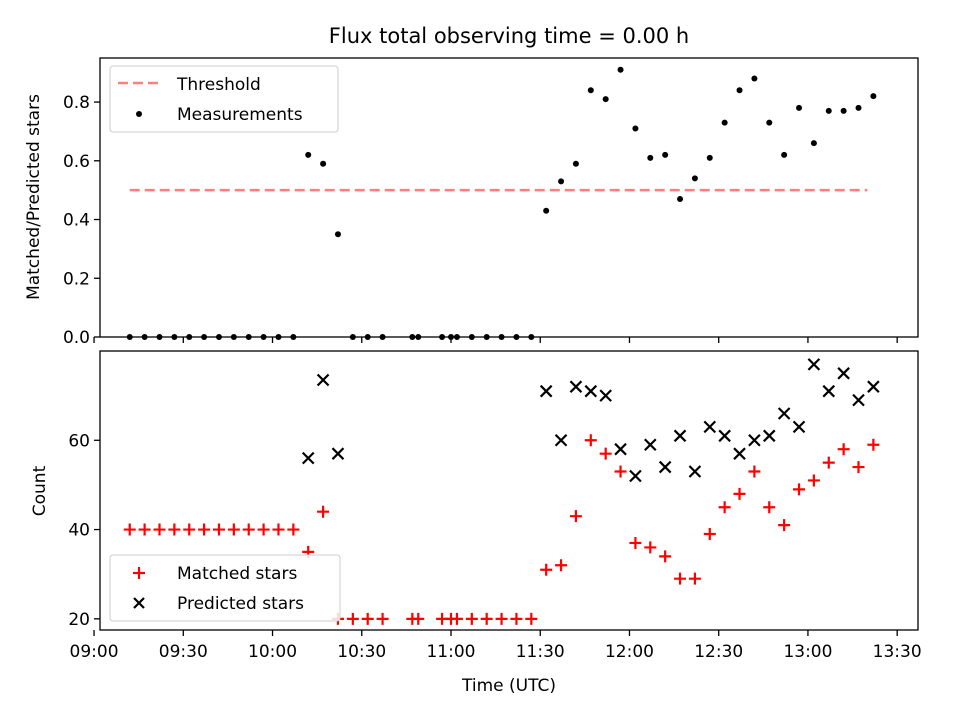  Describe the element at coordinates (237, 574) in the screenshot. I see `matched-legend-label: Matched stars` at that location.